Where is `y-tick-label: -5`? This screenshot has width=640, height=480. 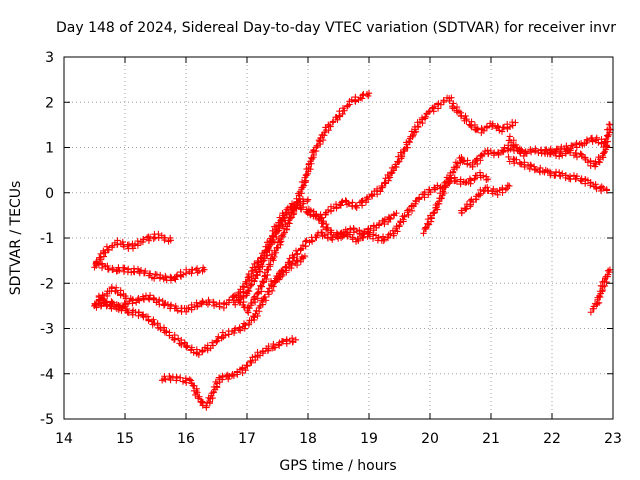
y-tick-label: -5 is located at coordinates (47, 420).